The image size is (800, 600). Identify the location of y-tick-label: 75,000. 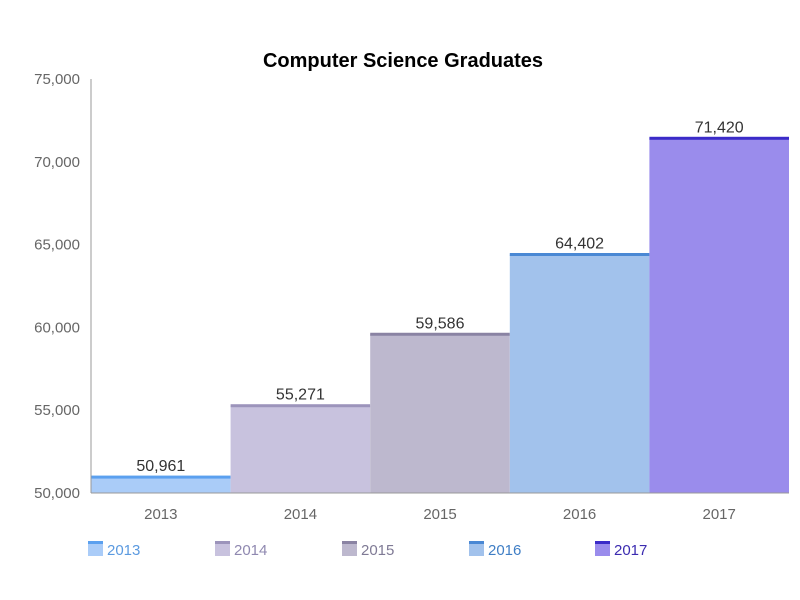
(57, 79).